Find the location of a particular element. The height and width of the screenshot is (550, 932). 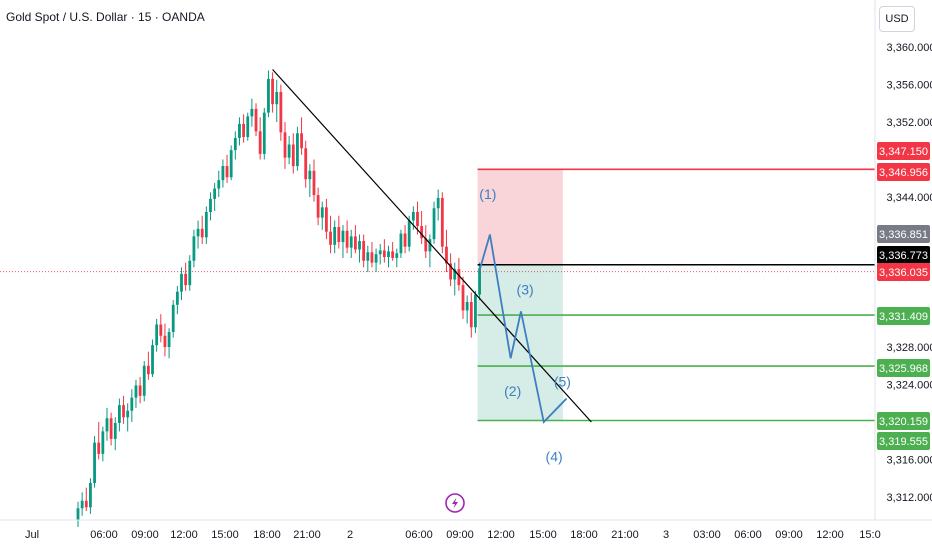

currency-button: USD is located at coordinates (897, 19).